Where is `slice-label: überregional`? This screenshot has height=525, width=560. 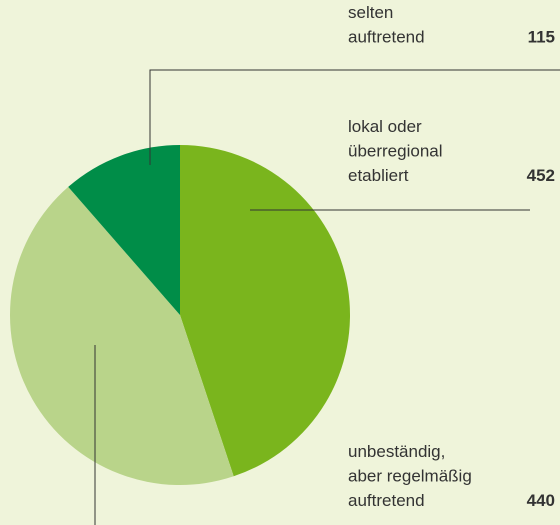 slice-label: überregional is located at coordinates (395, 151).